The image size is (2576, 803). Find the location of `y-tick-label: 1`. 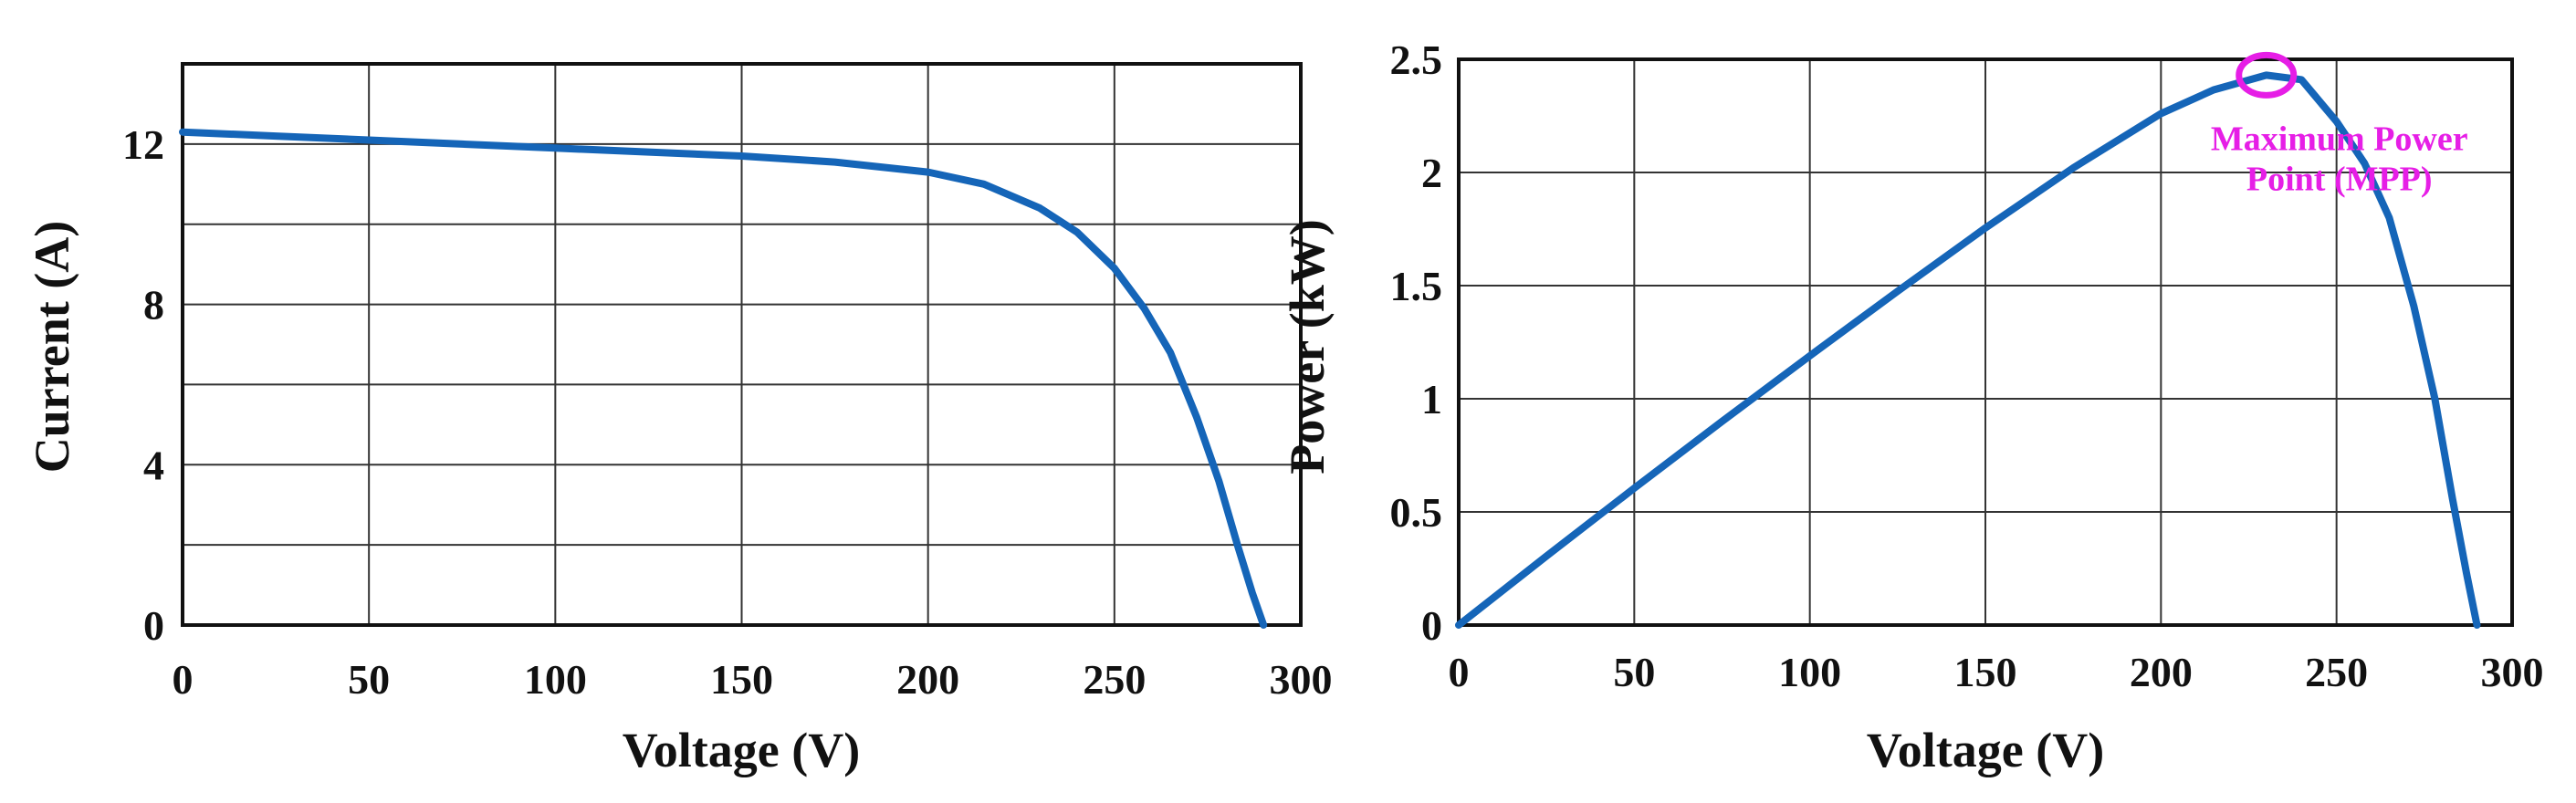

y-tick-label: 1 is located at coordinates (1432, 399).